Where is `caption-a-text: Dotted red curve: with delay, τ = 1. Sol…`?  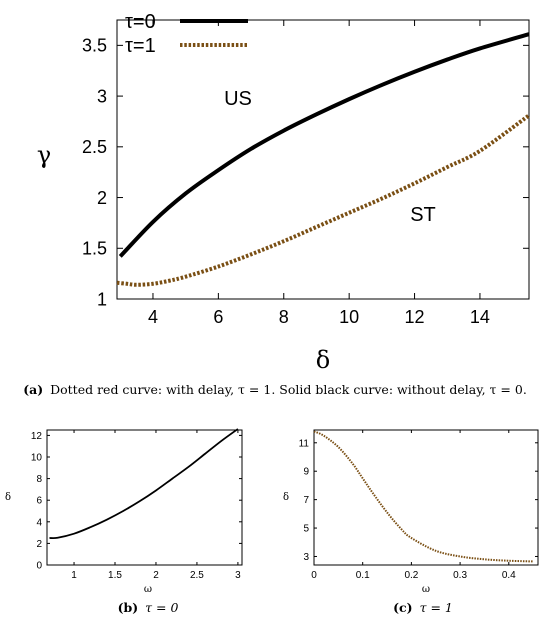
caption-a-text: Dotted red curve: with delay, τ = 1. Sol… is located at coordinates (288, 389).